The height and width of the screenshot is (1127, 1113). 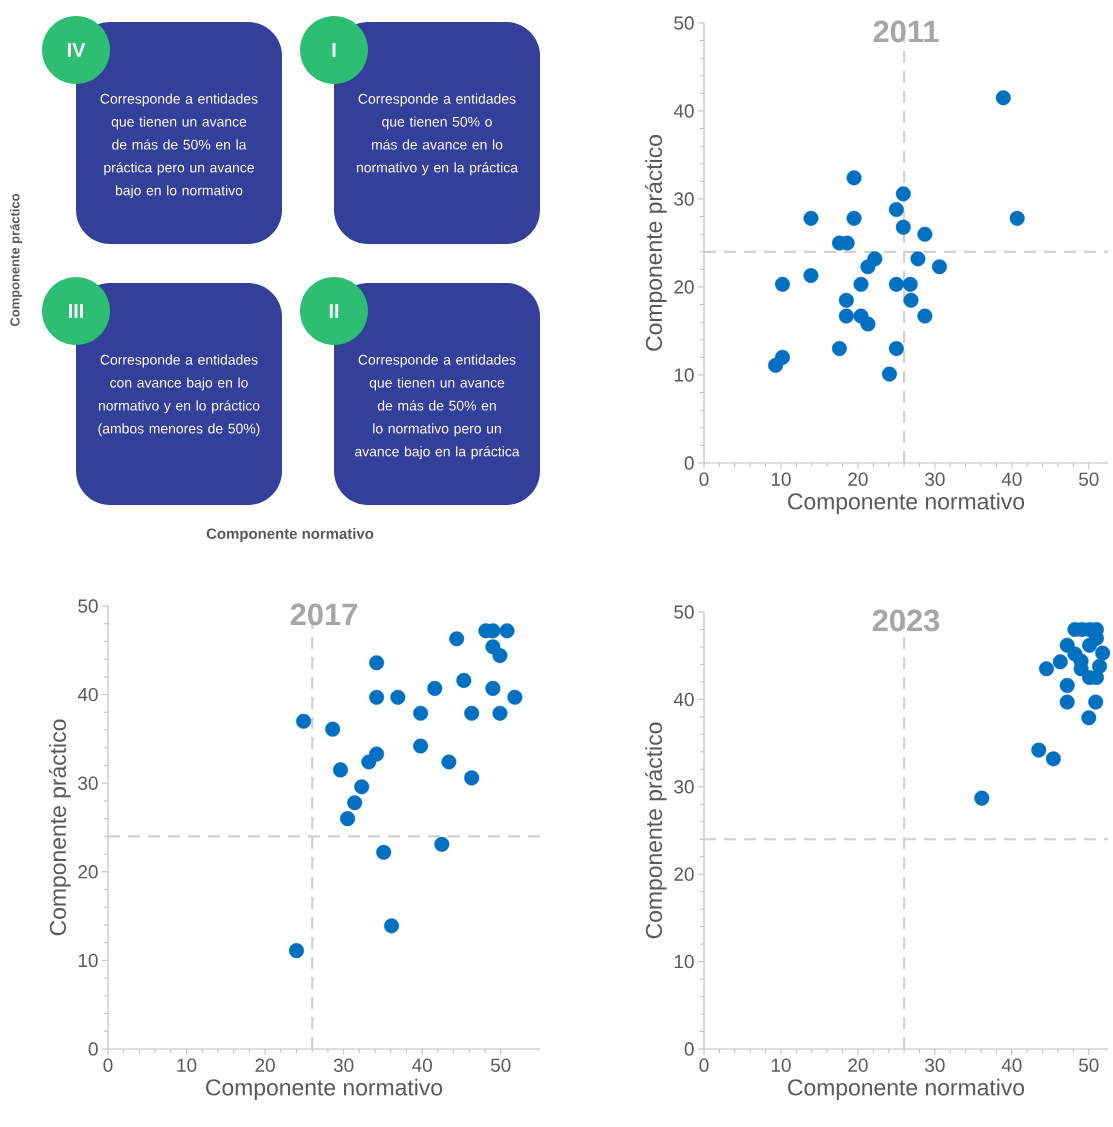 What do you see at coordinates (179, 146) in the screenshot?
I see `text: Corresponde a entidades que tienen un avance de más de 50% en la práctica pero un avance bajo en lo normativo` at bounding box center [179, 146].